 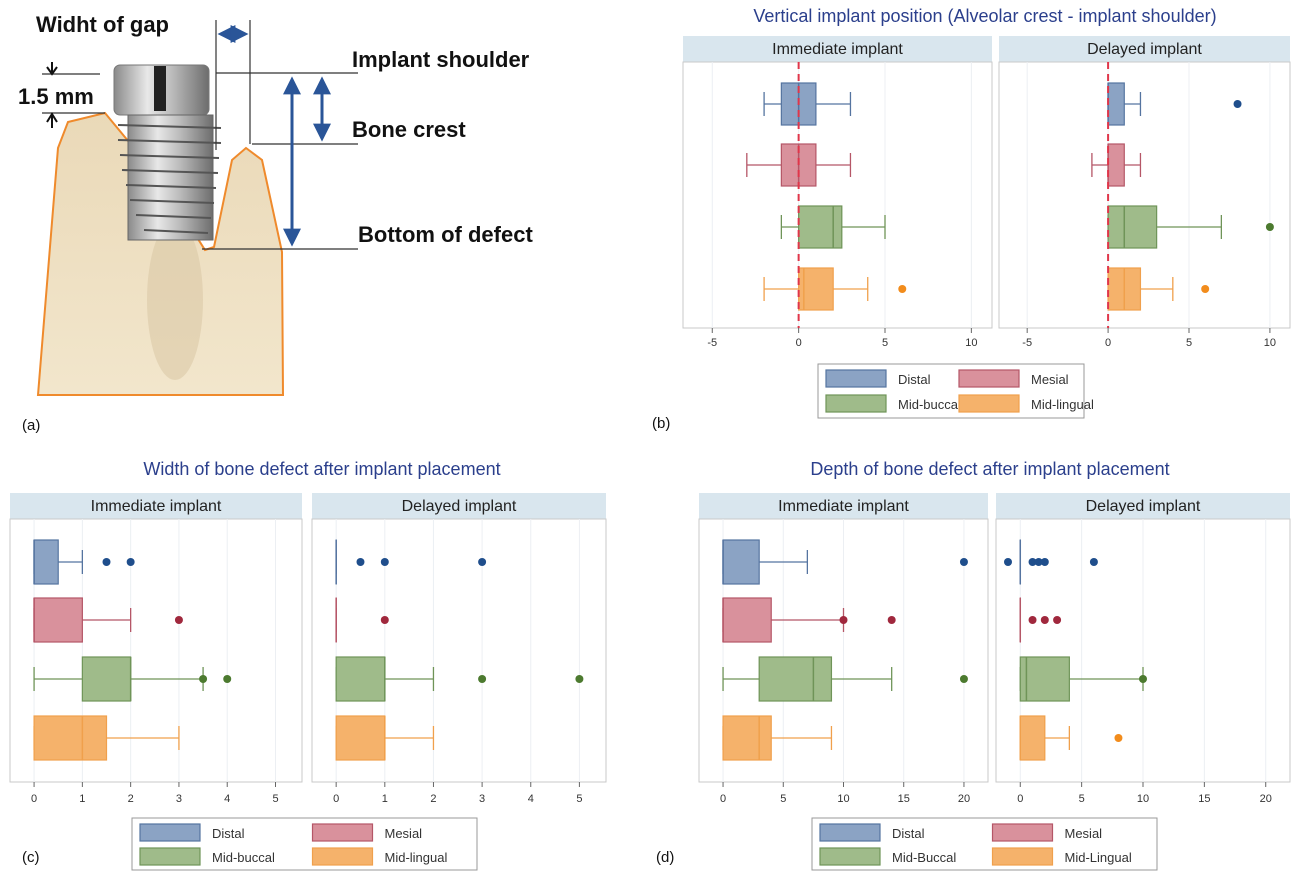 What do you see at coordinates (661, 423) in the screenshot?
I see `panel-letter: (b)` at bounding box center [661, 423].